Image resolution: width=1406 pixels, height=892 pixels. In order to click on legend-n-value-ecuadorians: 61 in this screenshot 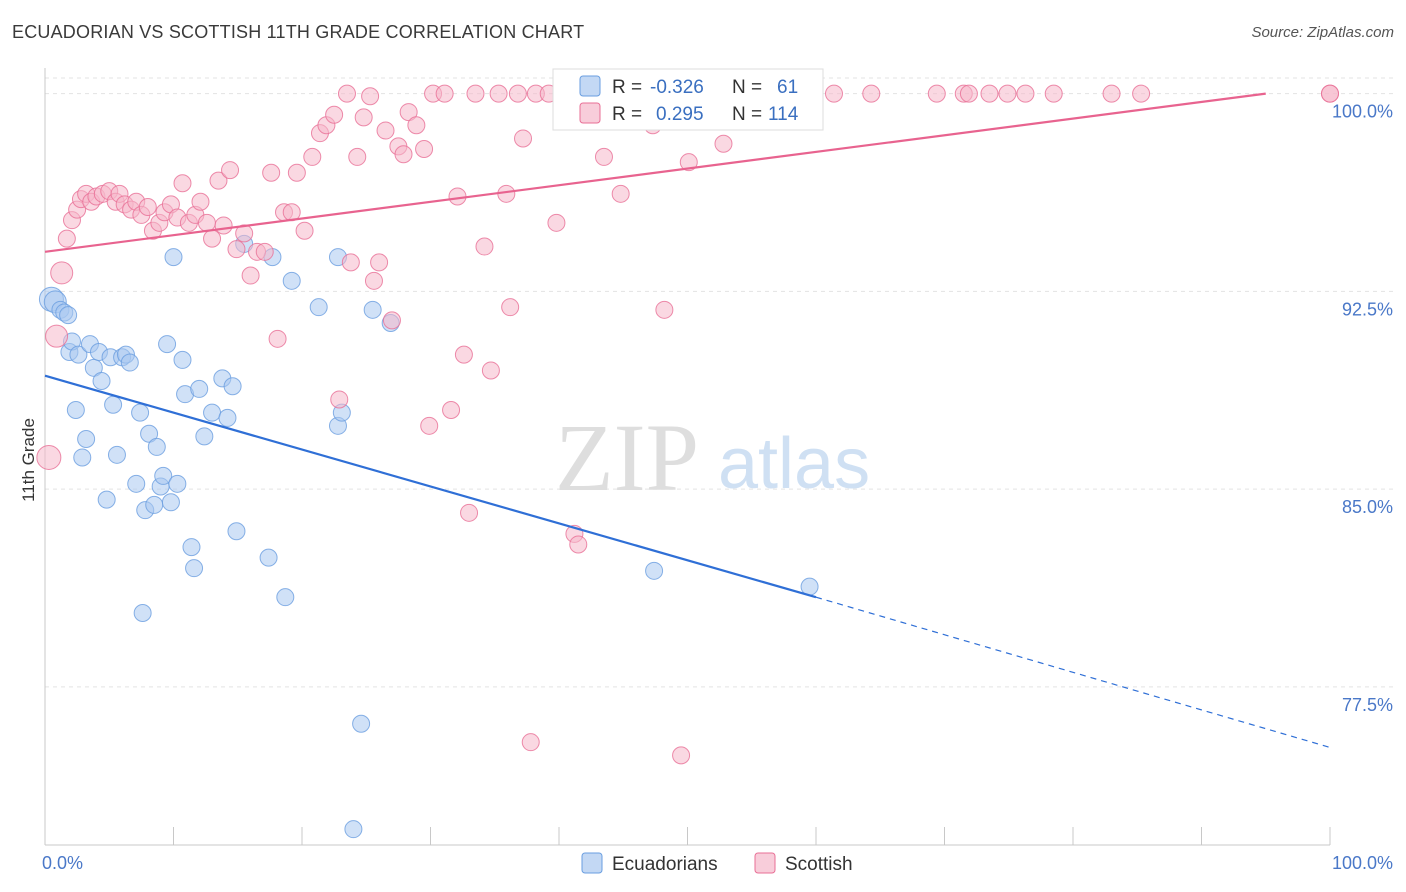, I will do `click(787, 87)`.